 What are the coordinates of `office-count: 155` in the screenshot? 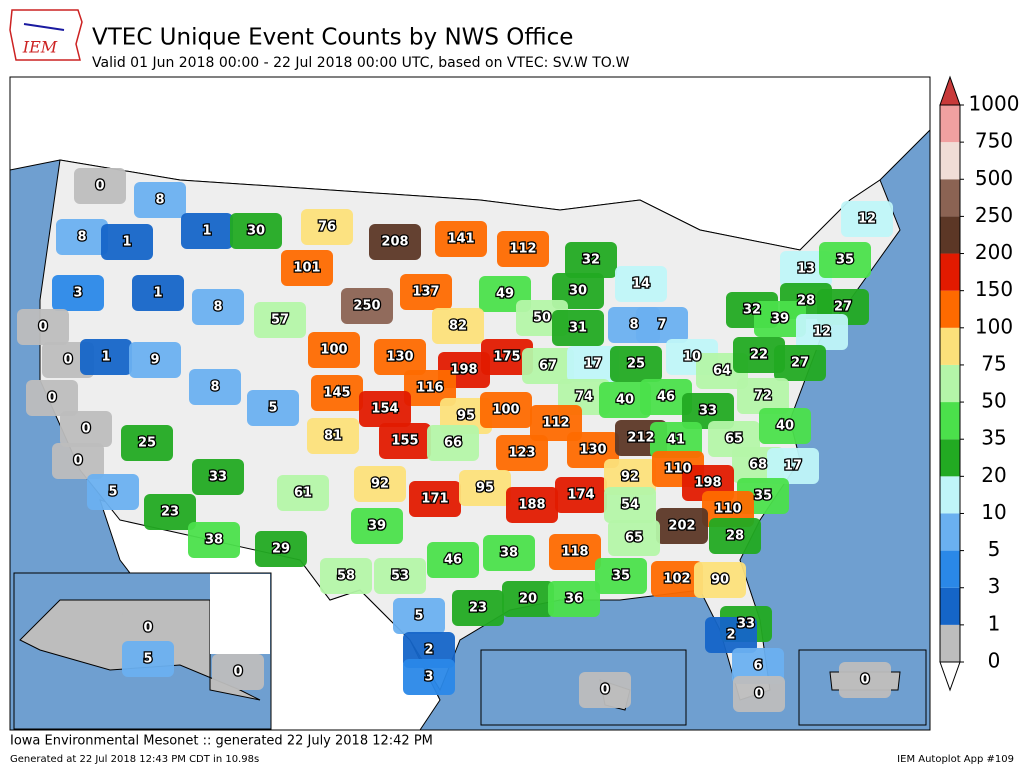 It's located at (404, 441).